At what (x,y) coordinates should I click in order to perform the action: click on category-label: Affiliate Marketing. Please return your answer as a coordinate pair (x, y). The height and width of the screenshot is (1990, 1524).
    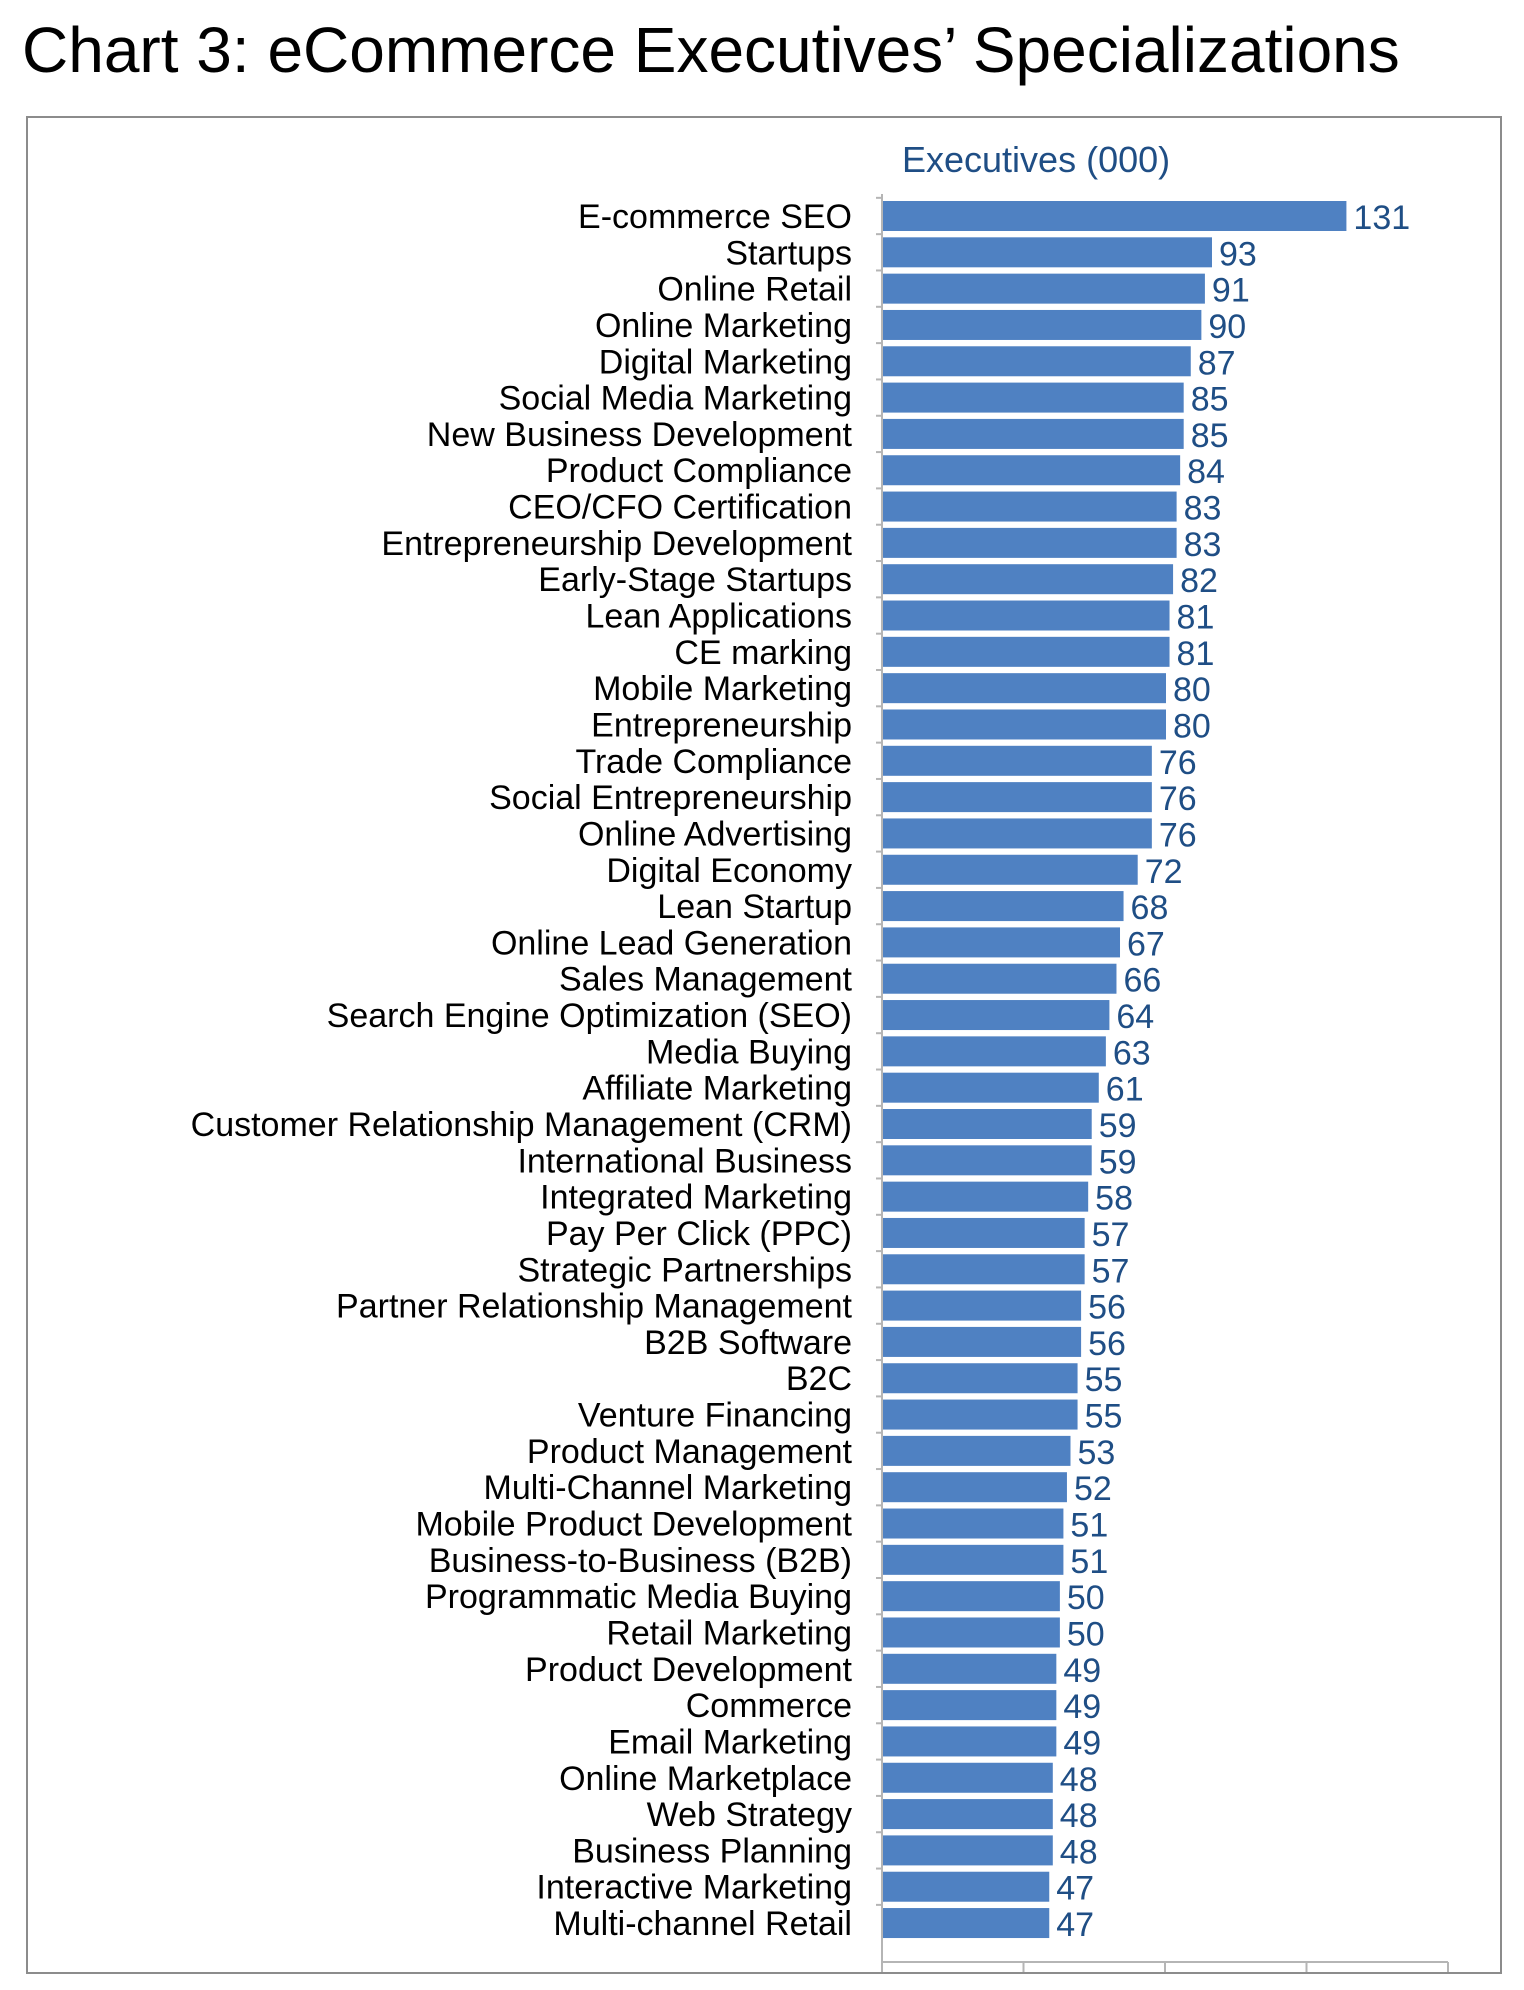
    Looking at the image, I should click on (717, 1089).